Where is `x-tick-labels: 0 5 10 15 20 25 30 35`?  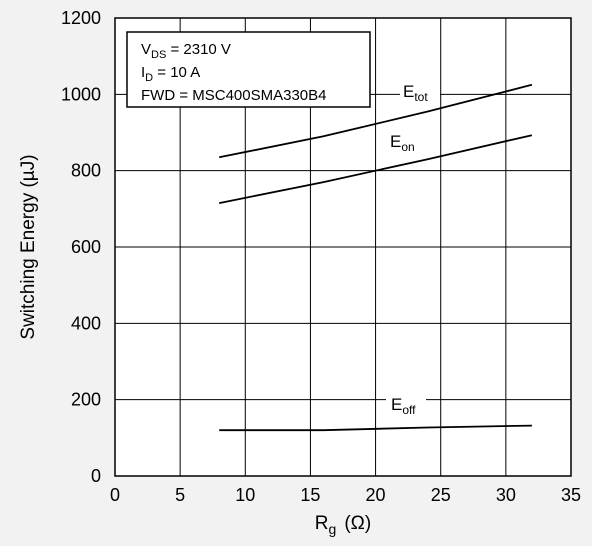
x-tick-labels: 0 5 10 15 20 25 30 35 is located at coordinates (345, 495).